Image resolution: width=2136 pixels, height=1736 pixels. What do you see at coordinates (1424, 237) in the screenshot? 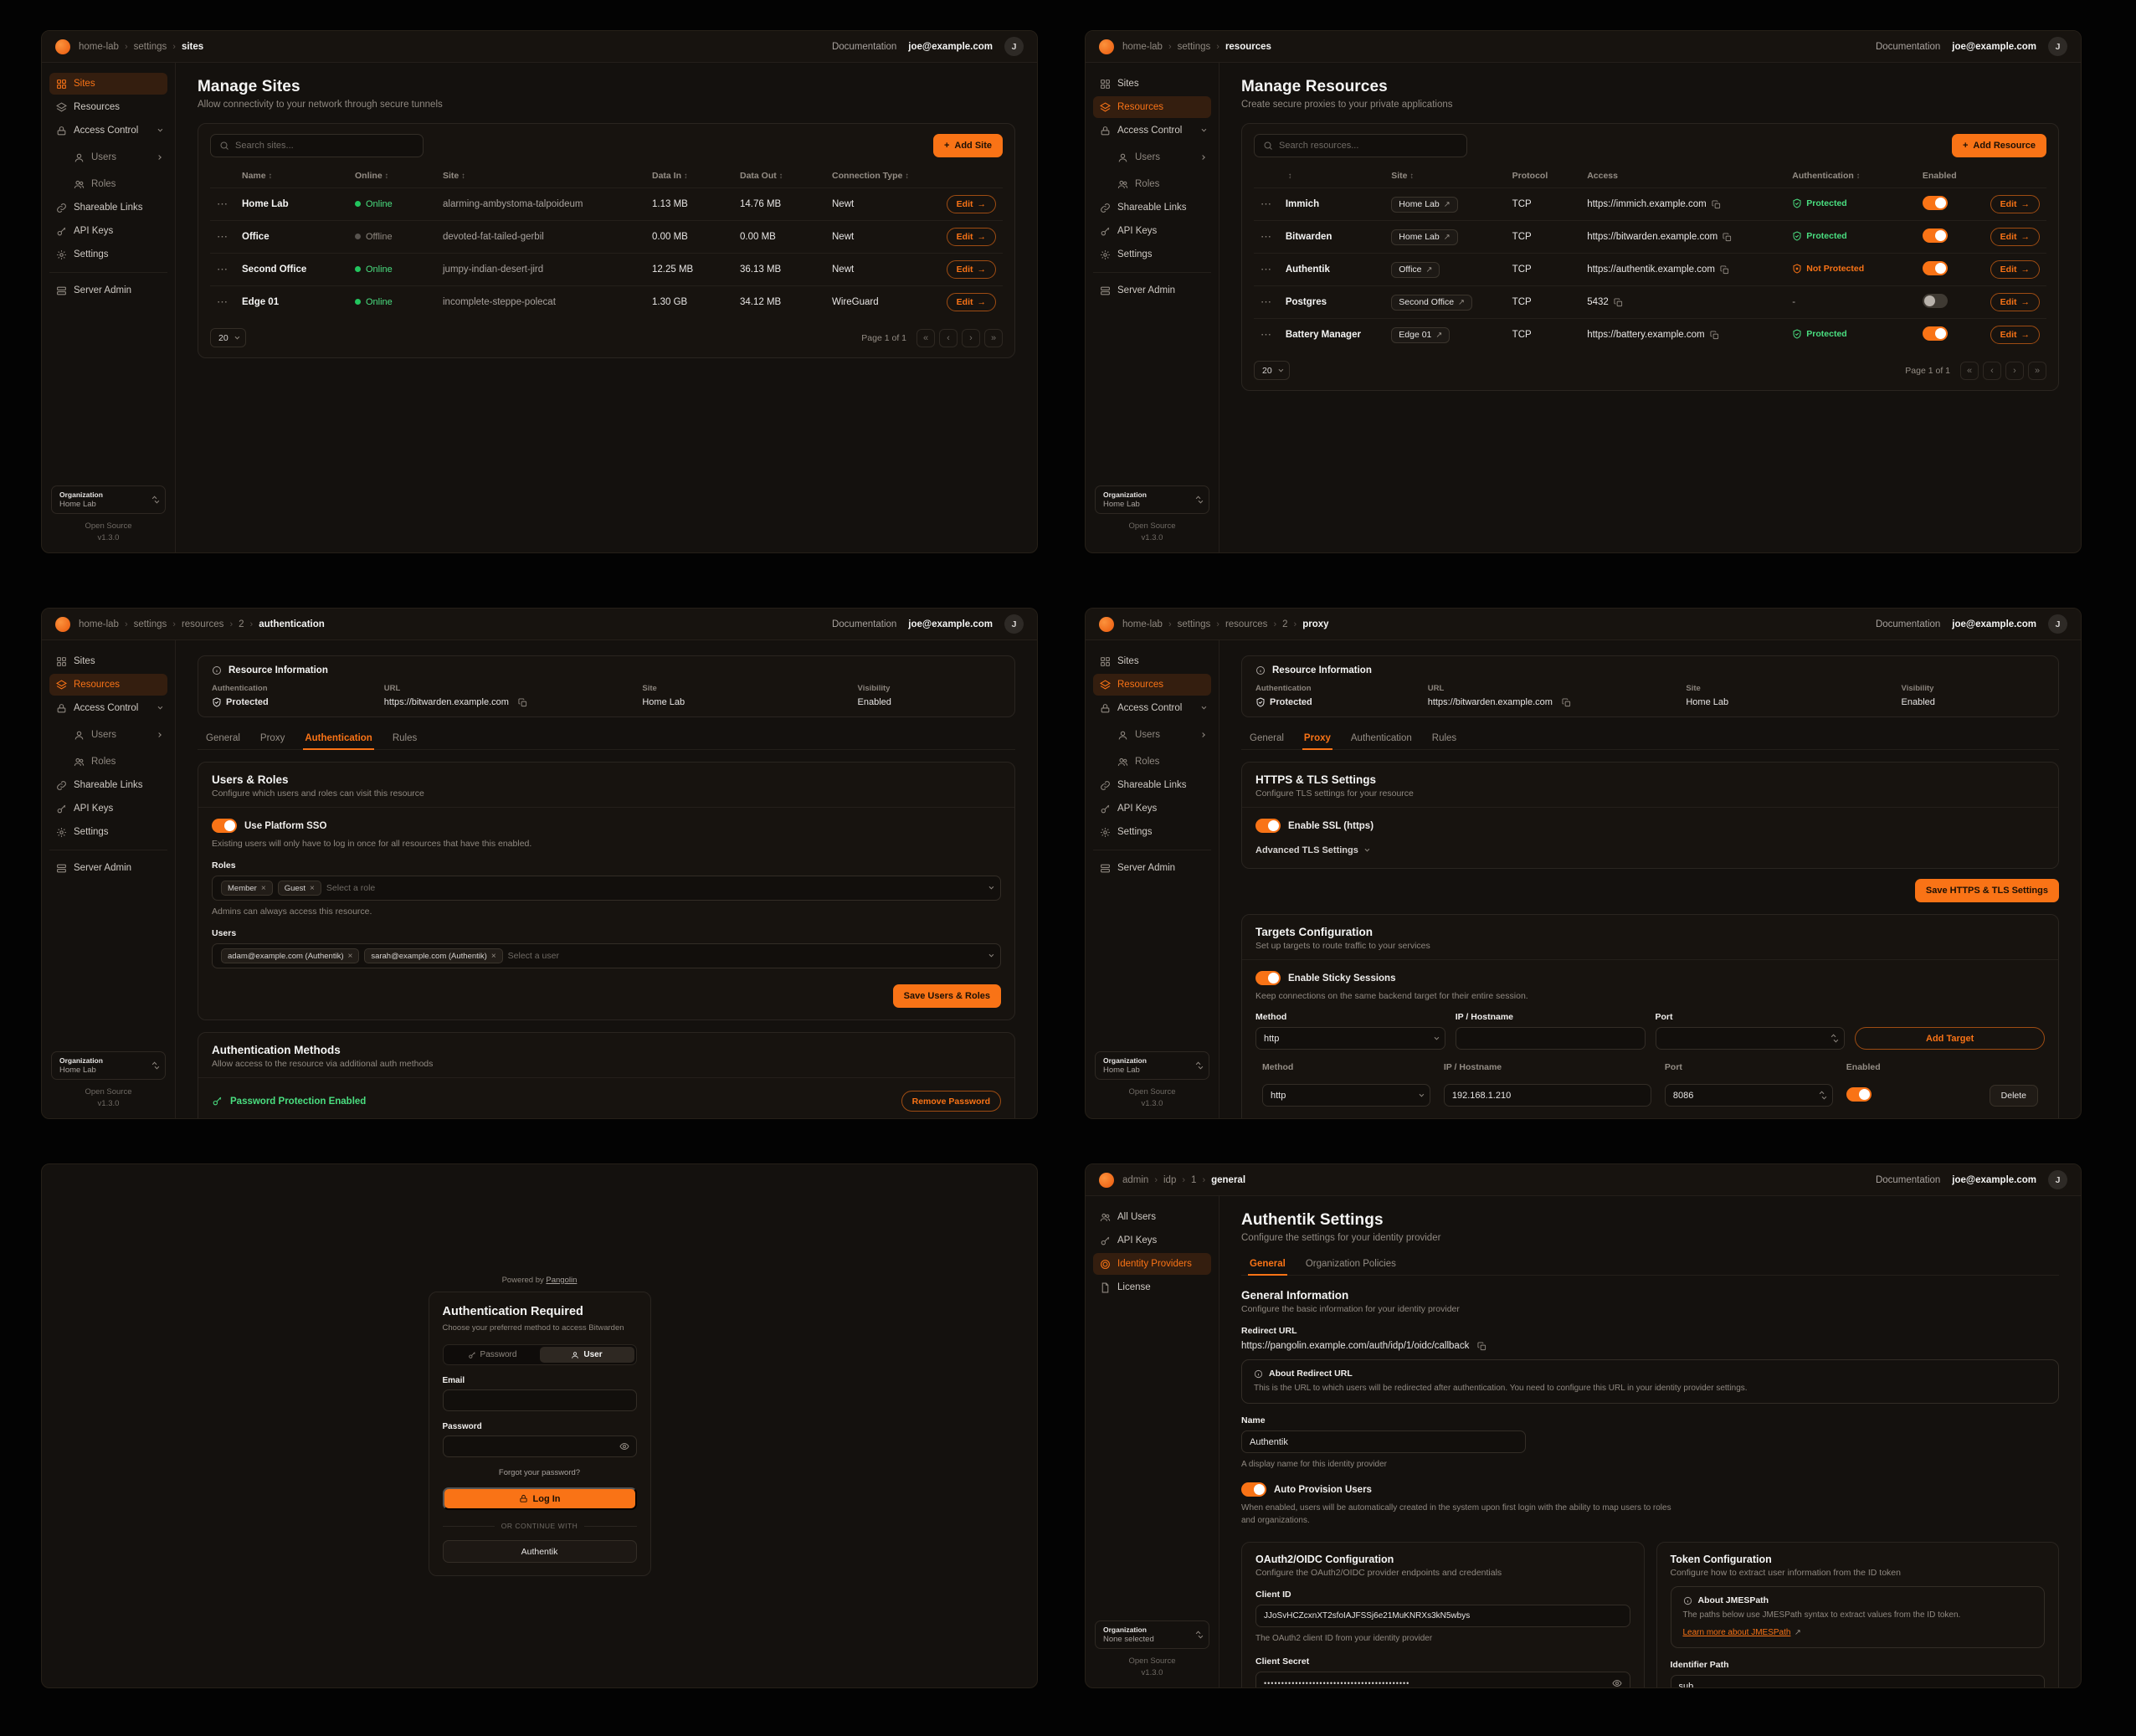
I see `site-badge: Home Lab ↗` at bounding box center [1424, 237].